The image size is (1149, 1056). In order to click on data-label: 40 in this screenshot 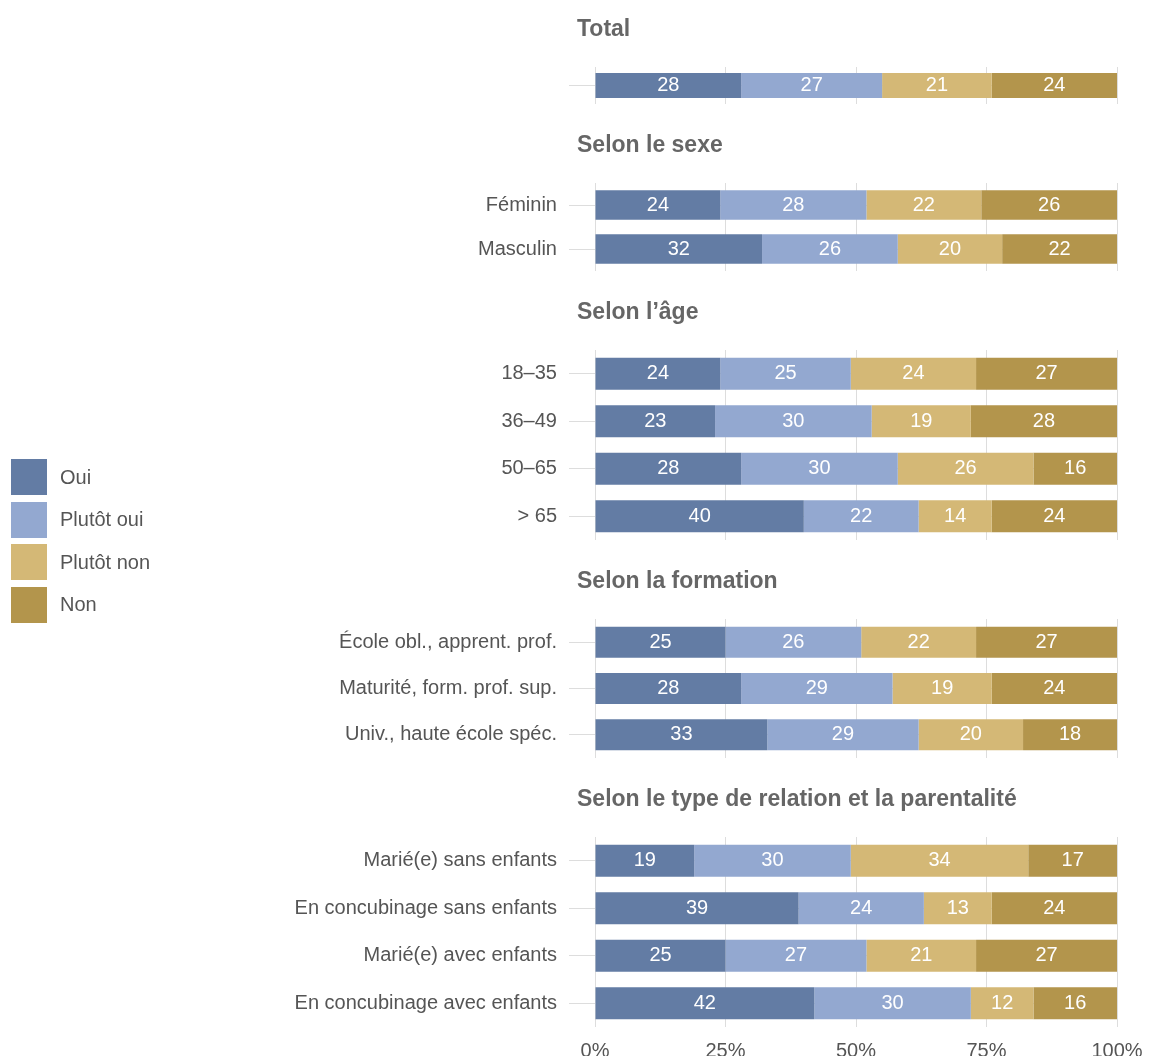, I will do `click(699, 514)`.